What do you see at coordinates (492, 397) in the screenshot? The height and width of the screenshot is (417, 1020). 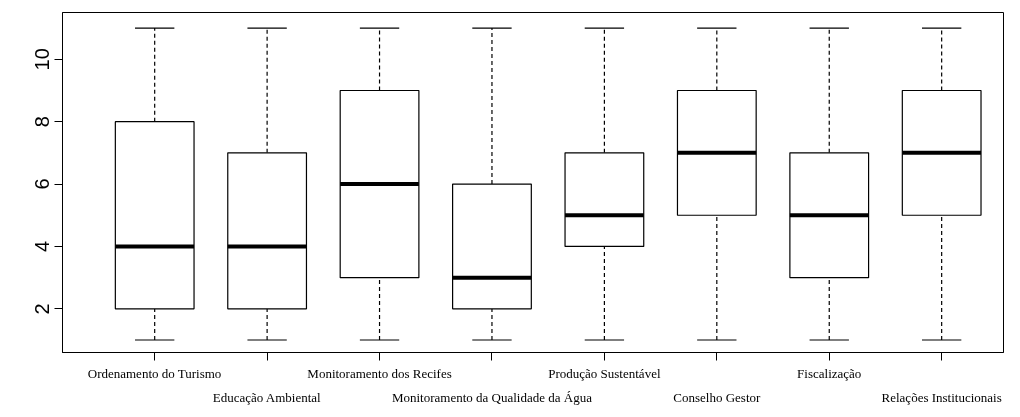 I see `x-tick-label: Monitoramento da Qualidade da Água` at bounding box center [492, 397].